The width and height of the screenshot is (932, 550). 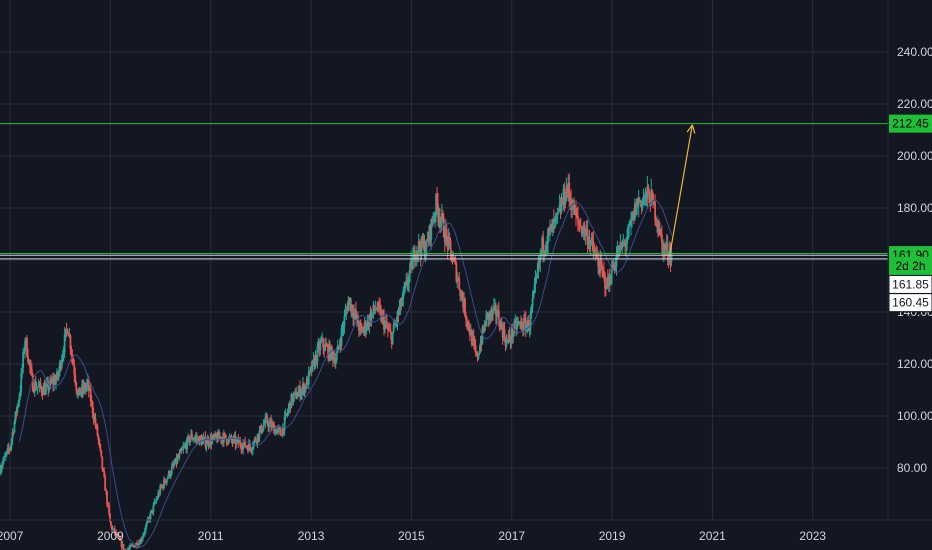 What do you see at coordinates (413, 536) in the screenshot?
I see `time-axis: 2007 2009 2011 2013 2015 2017 2019 2021 2023` at bounding box center [413, 536].